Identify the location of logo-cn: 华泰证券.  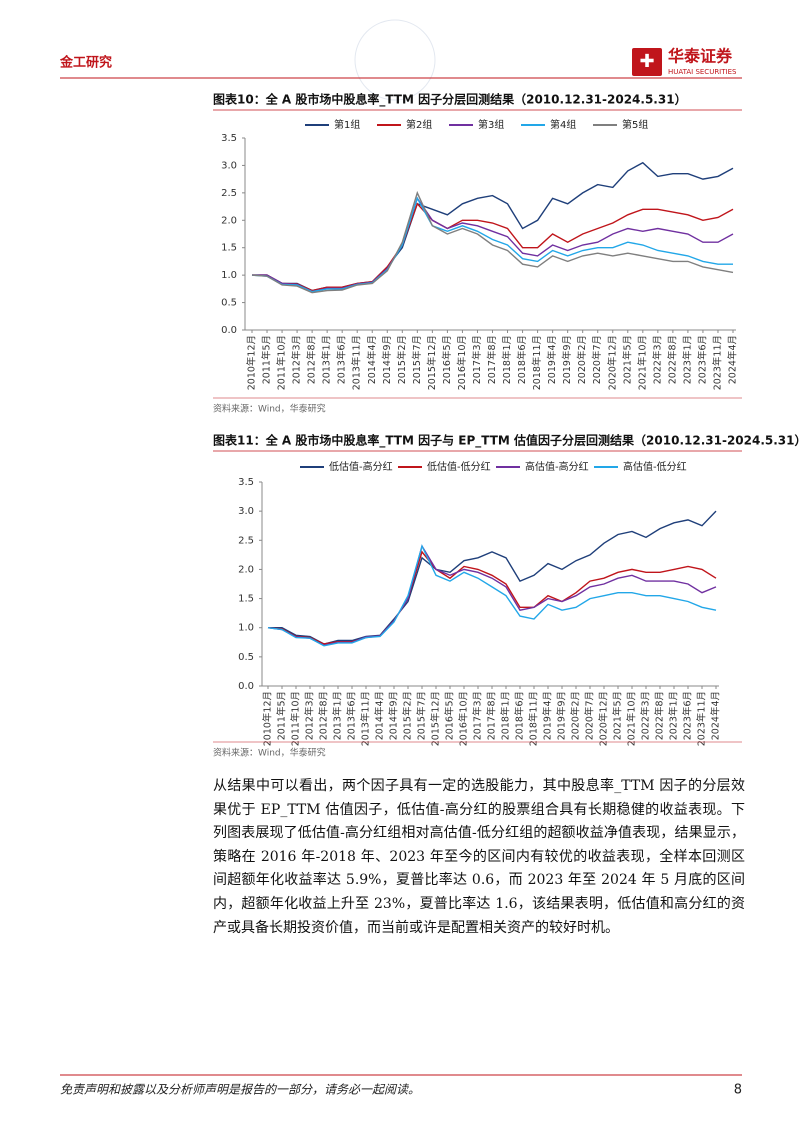
(700, 56).